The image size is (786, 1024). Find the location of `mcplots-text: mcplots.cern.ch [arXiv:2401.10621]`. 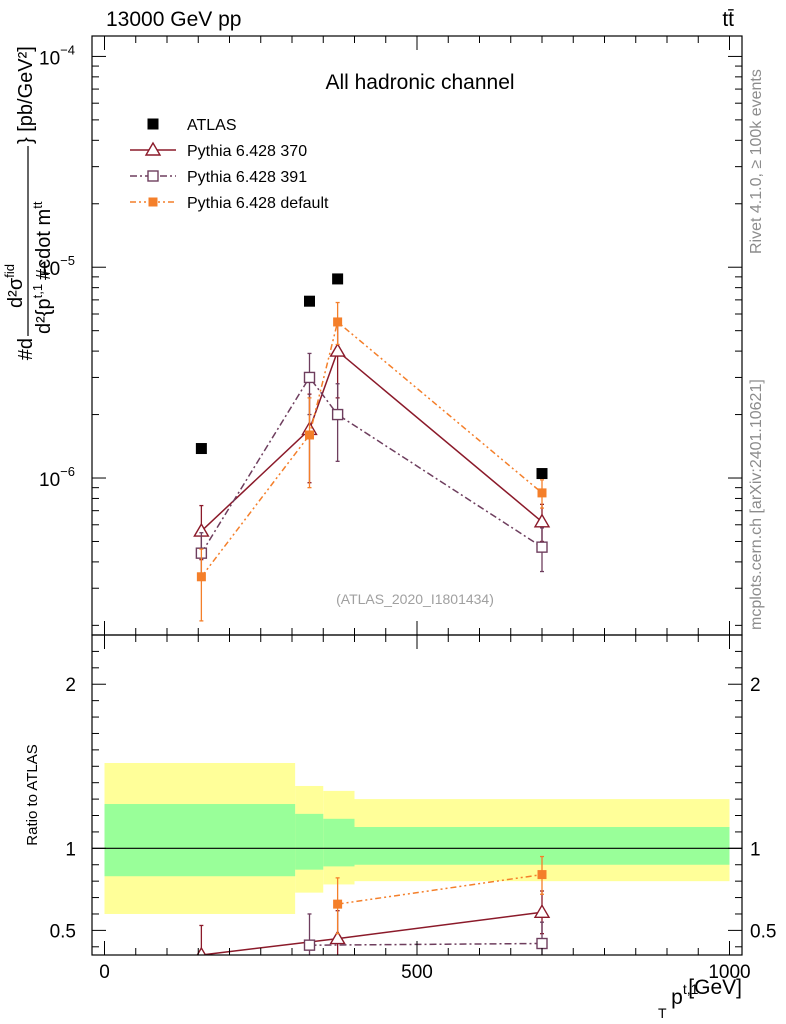

mcplots-text: mcplots.cern.ch [arXiv:2401.10621] is located at coordinates (756, 504).